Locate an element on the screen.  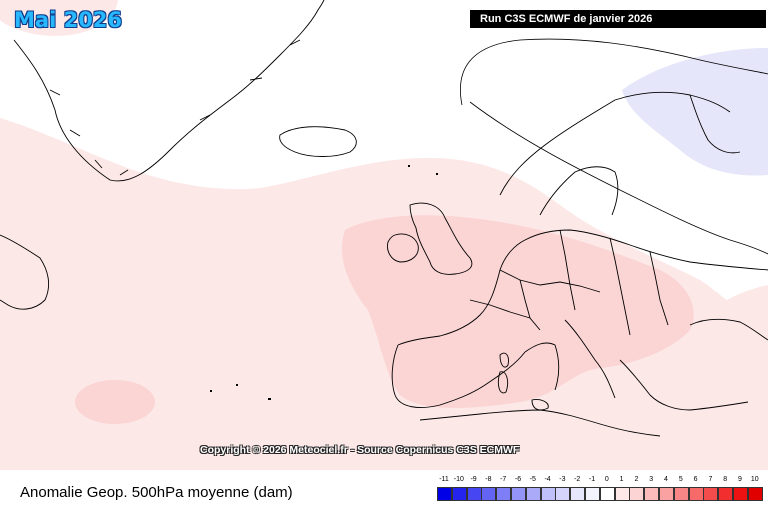
field-label: Anomalie Geop. 500hPa moyenne (dam) is located at coordinates (156, 492).